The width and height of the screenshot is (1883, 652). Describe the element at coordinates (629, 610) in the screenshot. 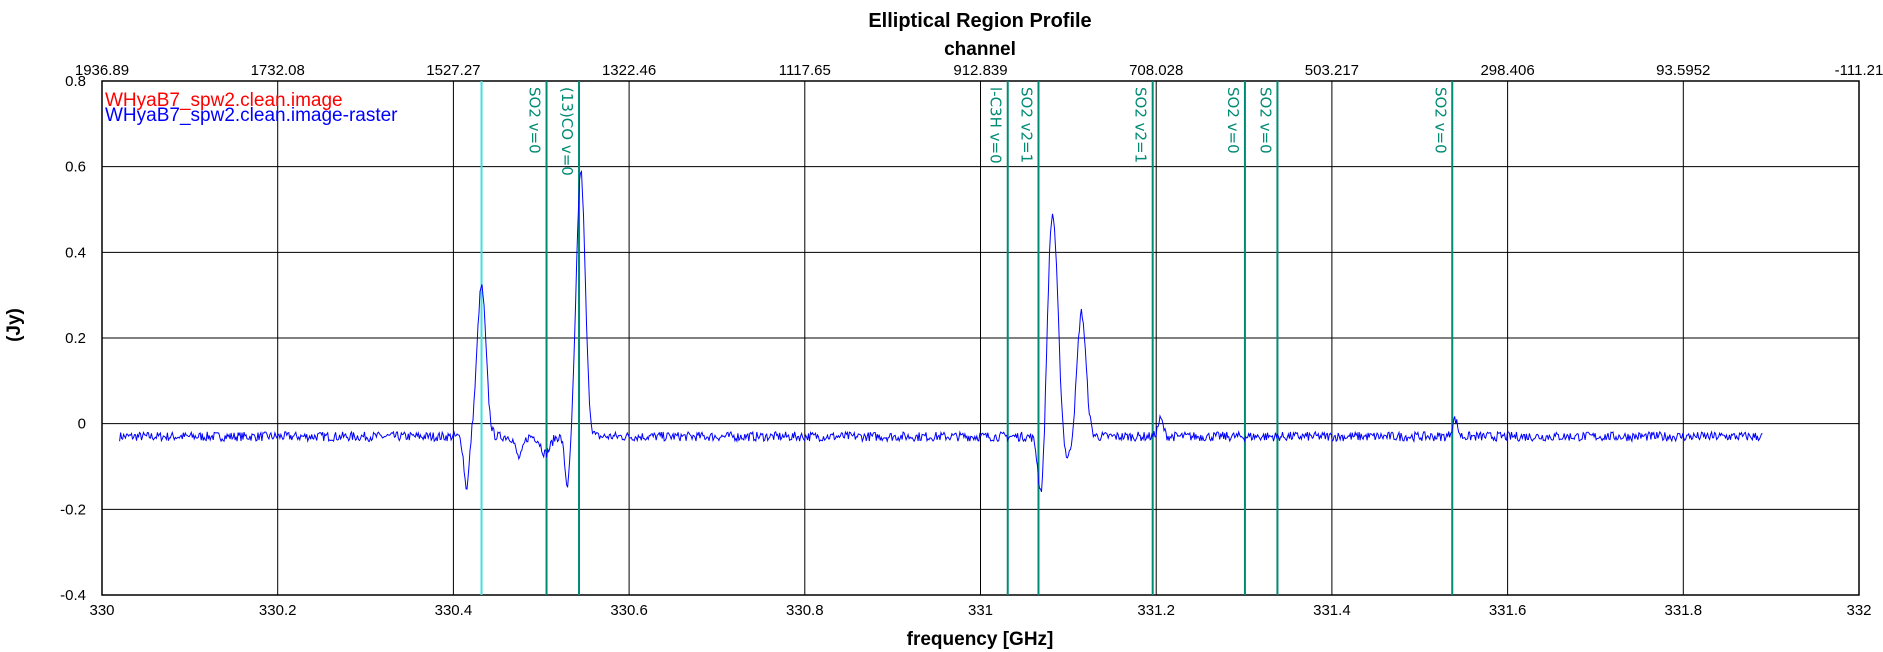

I see `x-tick-label: 330.6` at that location.